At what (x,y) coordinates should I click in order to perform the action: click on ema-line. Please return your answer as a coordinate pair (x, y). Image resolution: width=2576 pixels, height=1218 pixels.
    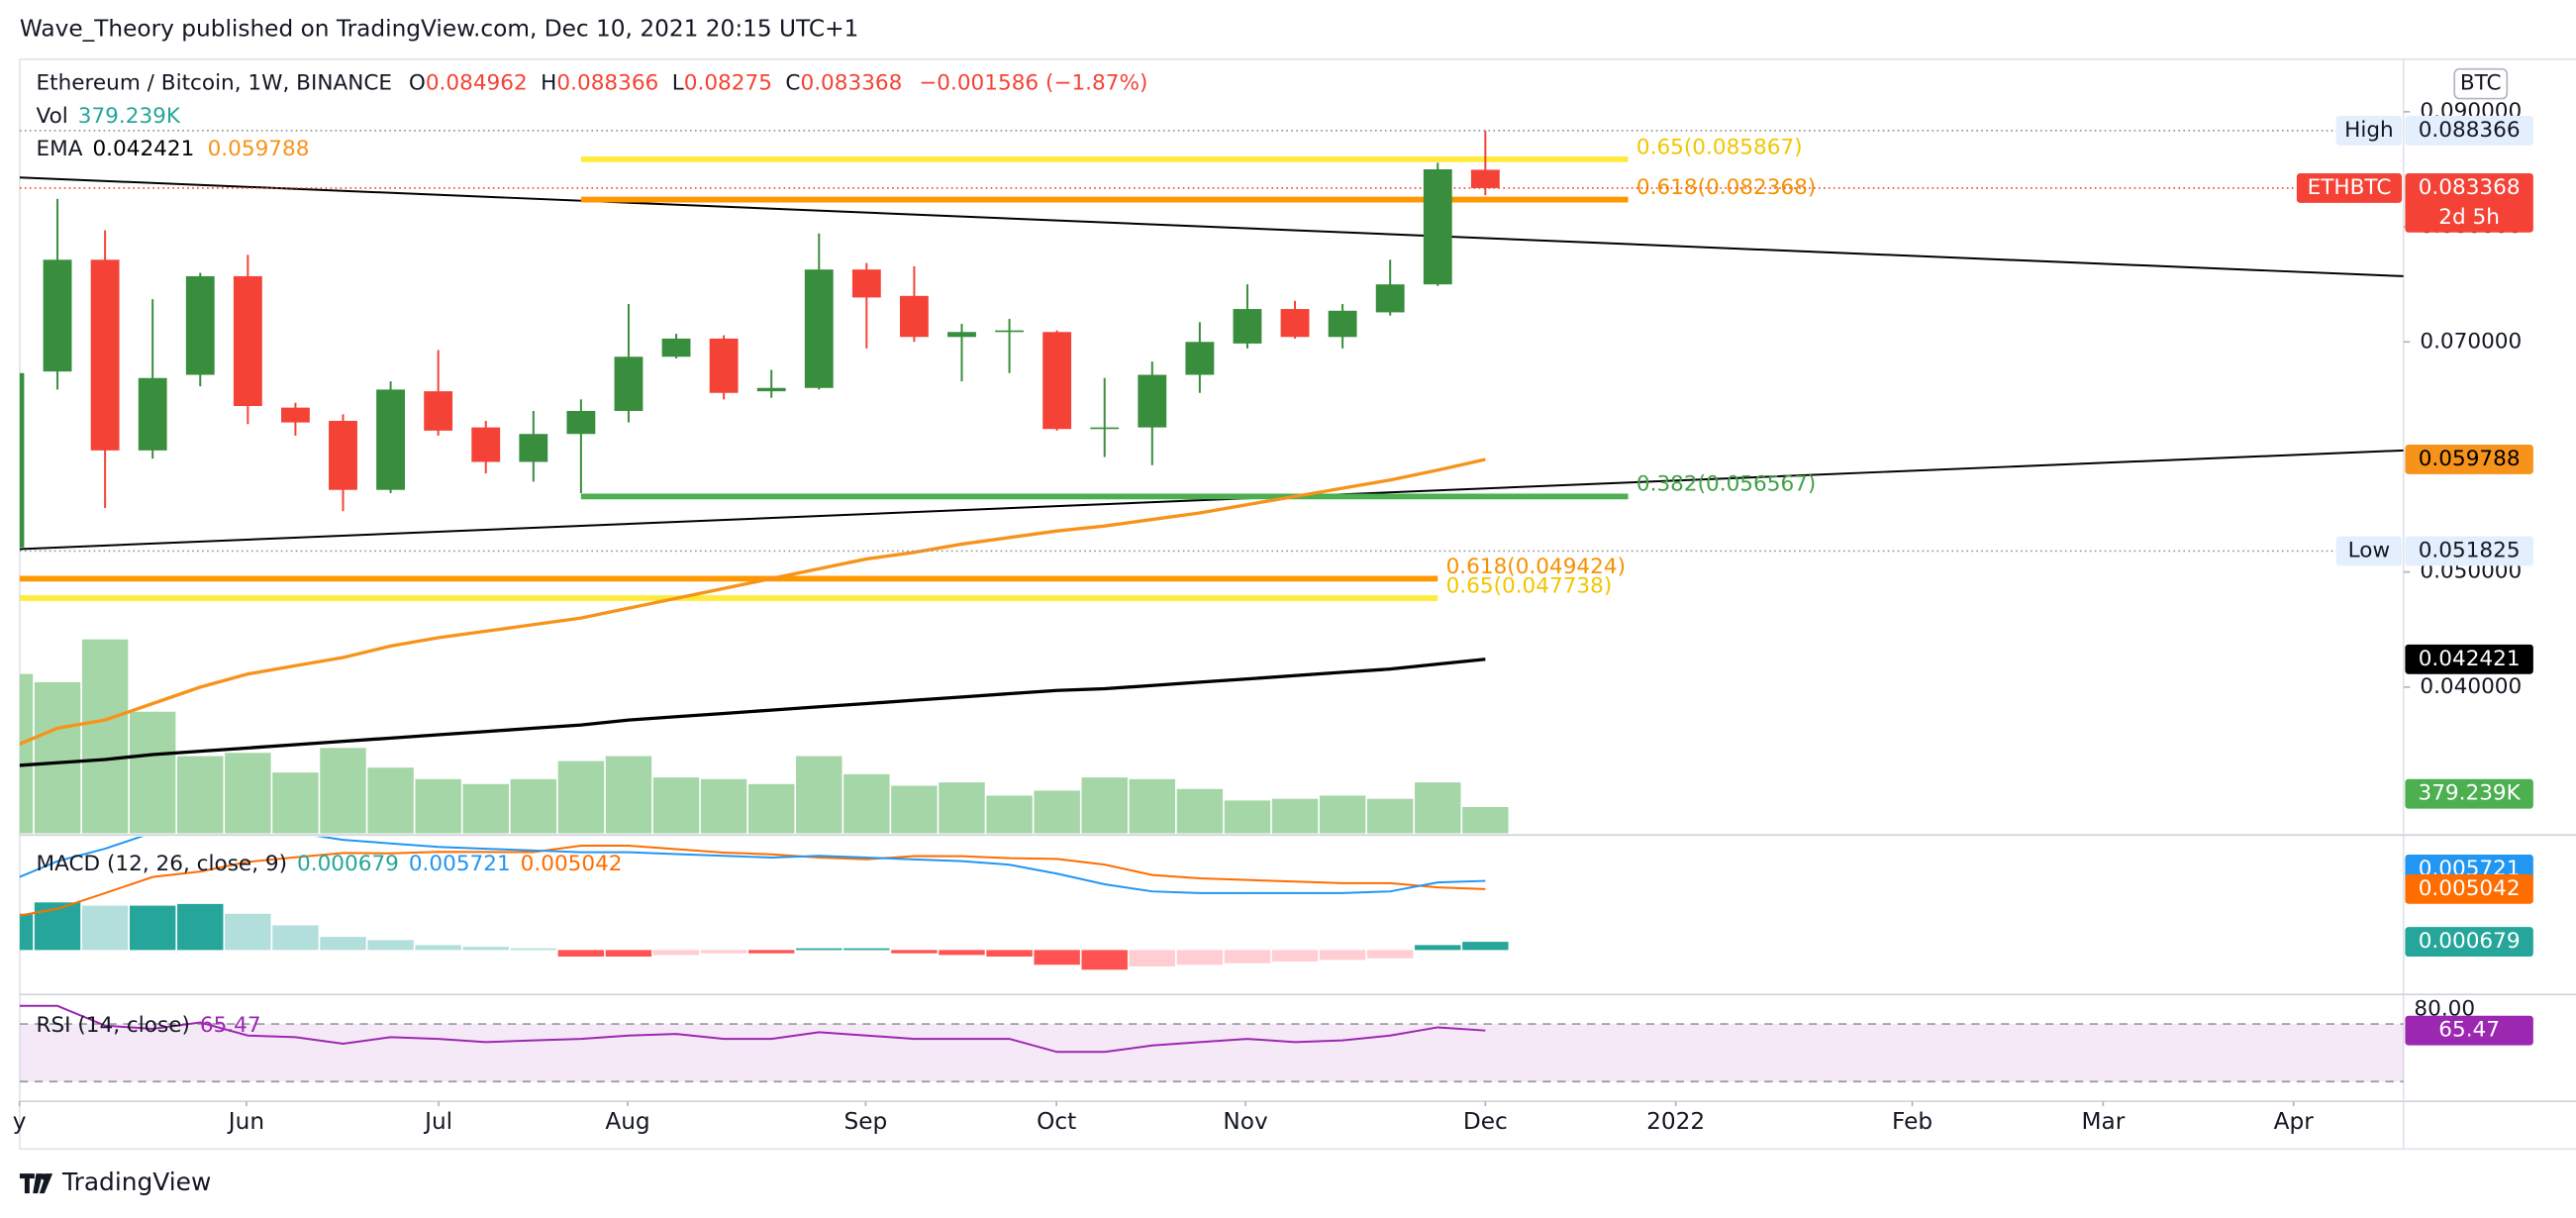
    Looking at the image, I should click on (753, 712).